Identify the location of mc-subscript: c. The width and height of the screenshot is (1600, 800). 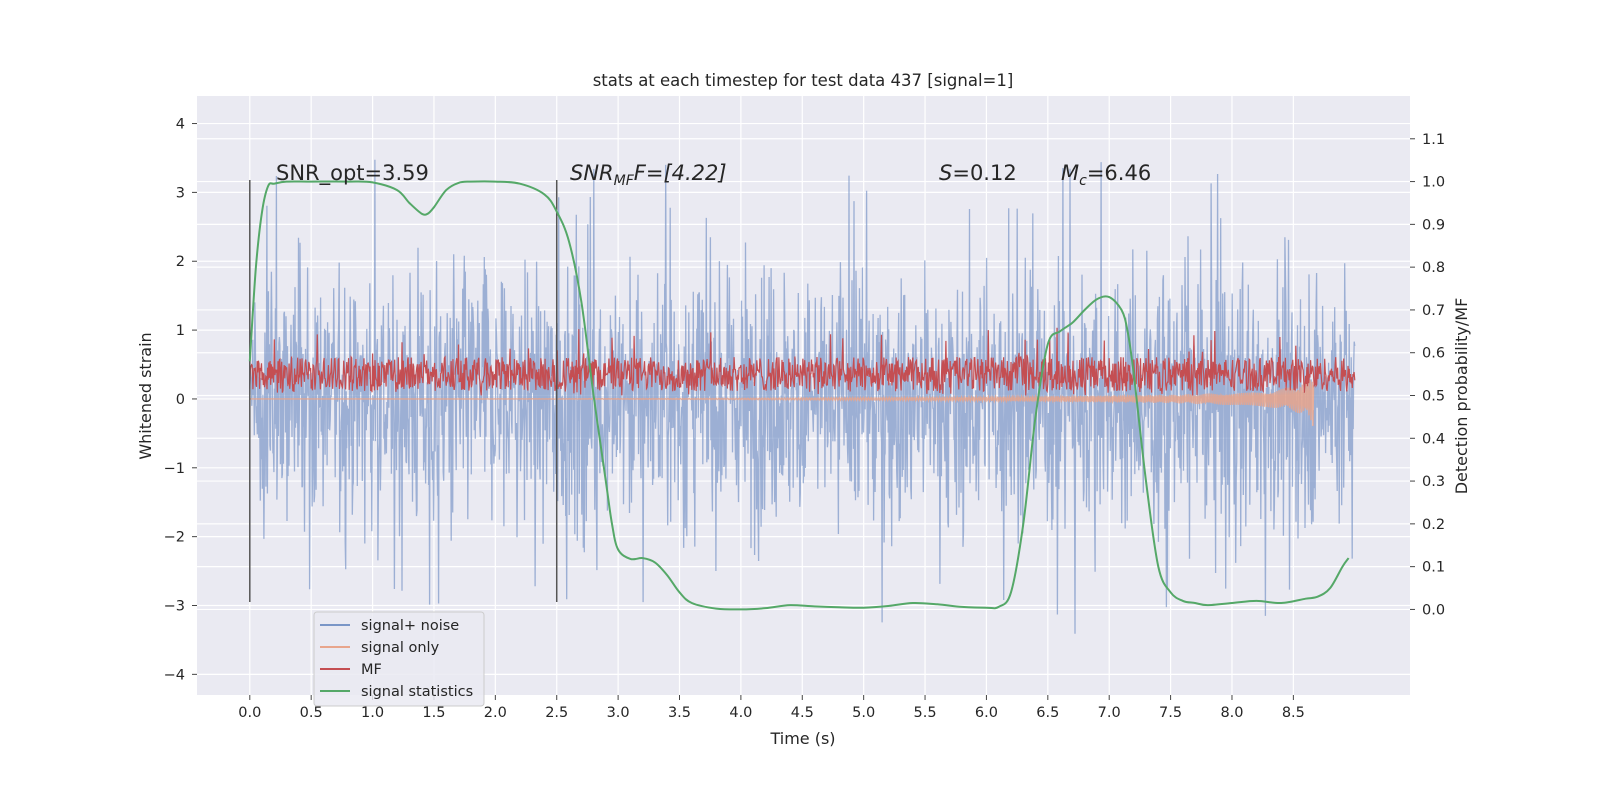
(1083, 181).